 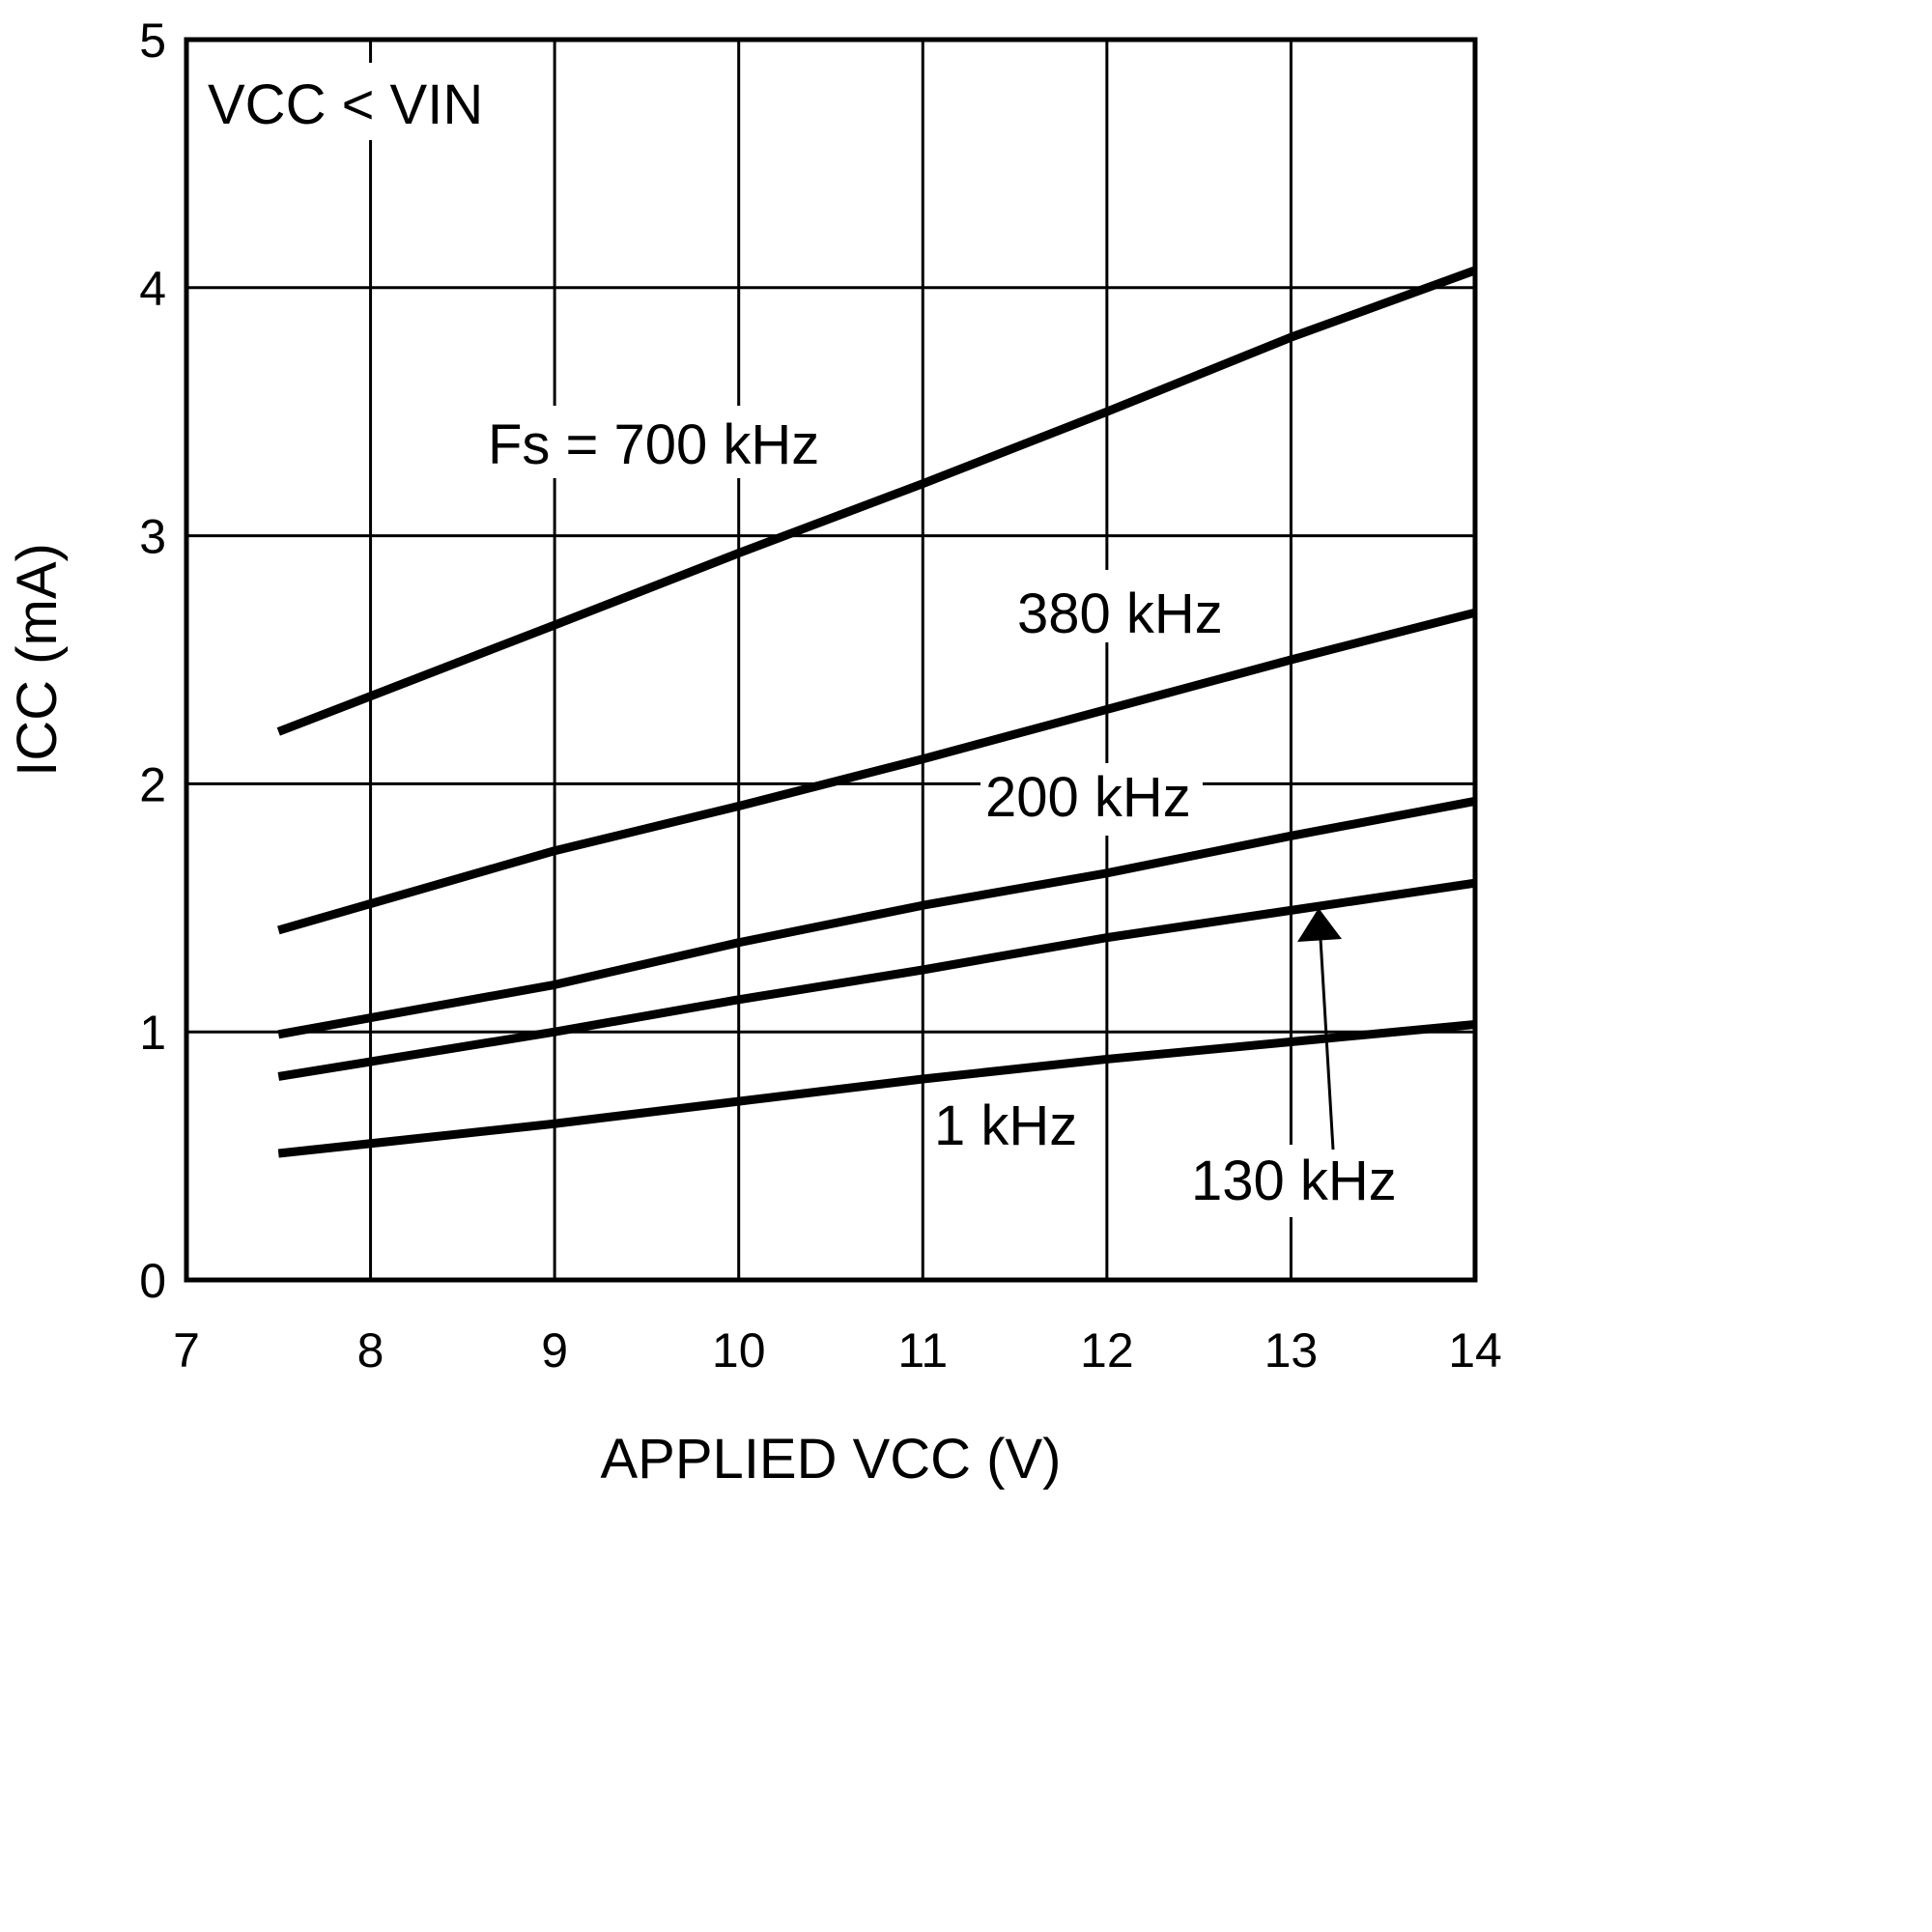 I want to click on y-axis-label: ICC (mA), so click(x=37, y=660).